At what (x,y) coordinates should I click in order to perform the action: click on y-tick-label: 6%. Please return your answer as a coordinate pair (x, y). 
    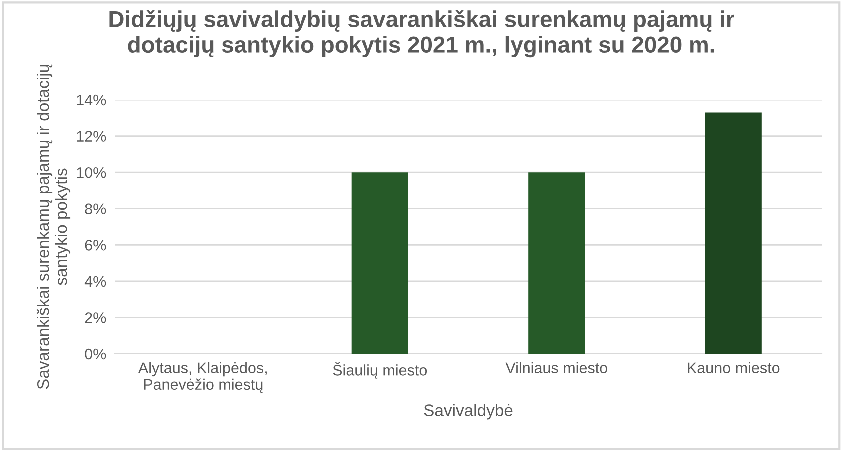
    Looking at the image, I should click on (95, 245).